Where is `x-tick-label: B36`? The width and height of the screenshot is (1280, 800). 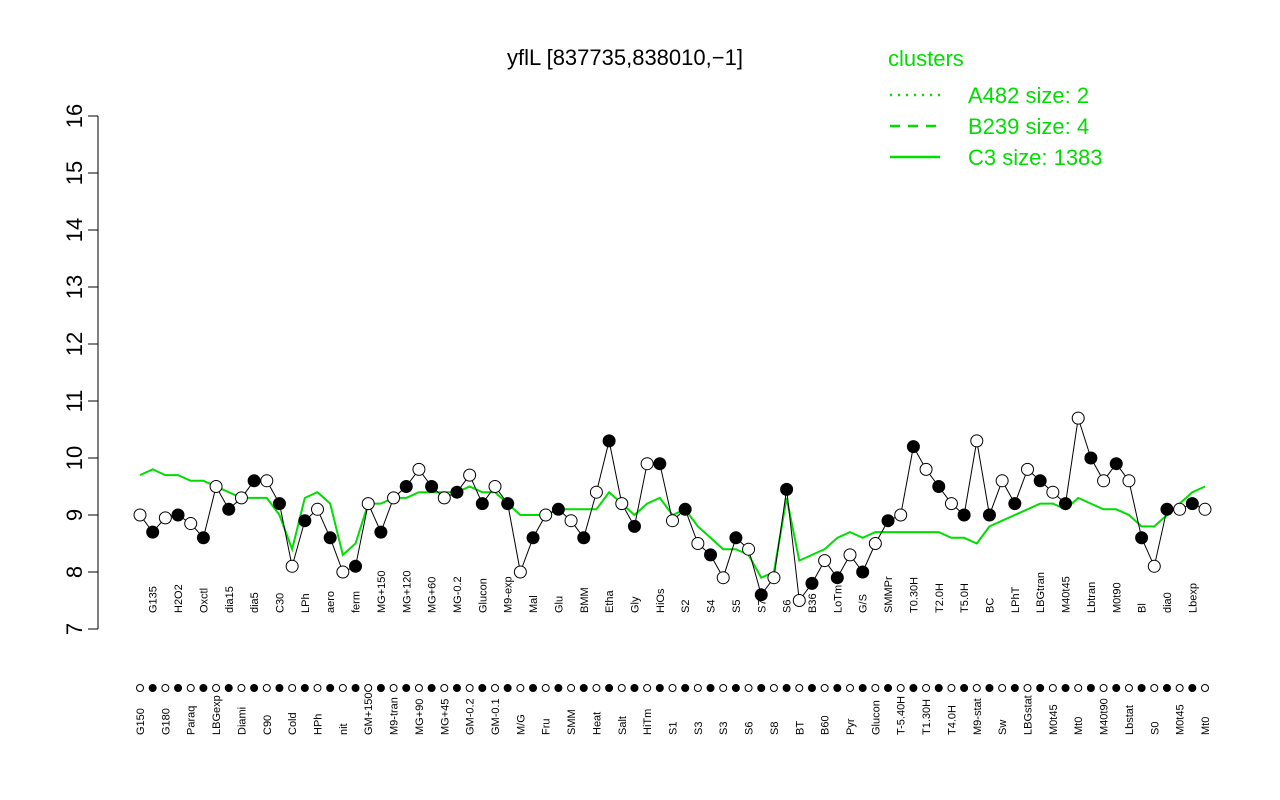 x-tick-label: B36 is located at coordinates (813, 603).